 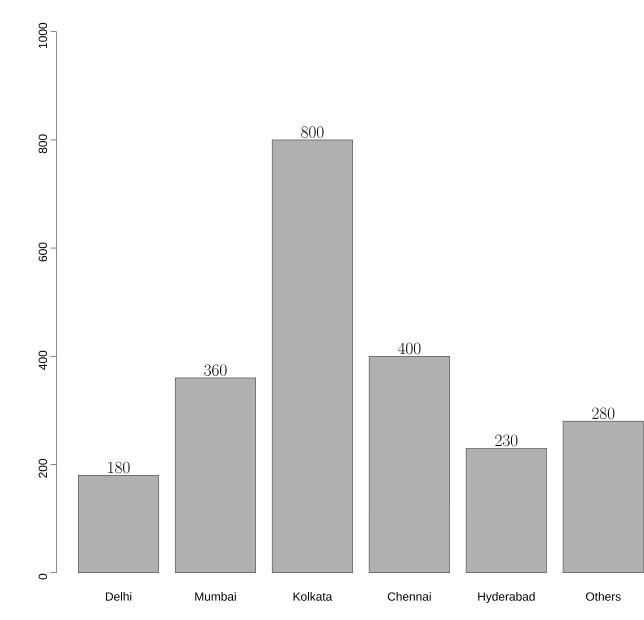 What do you see at coordinates (43, 468) in the screenshot?
I see `y-tick-label: 200` at bounding box center [43, 468].